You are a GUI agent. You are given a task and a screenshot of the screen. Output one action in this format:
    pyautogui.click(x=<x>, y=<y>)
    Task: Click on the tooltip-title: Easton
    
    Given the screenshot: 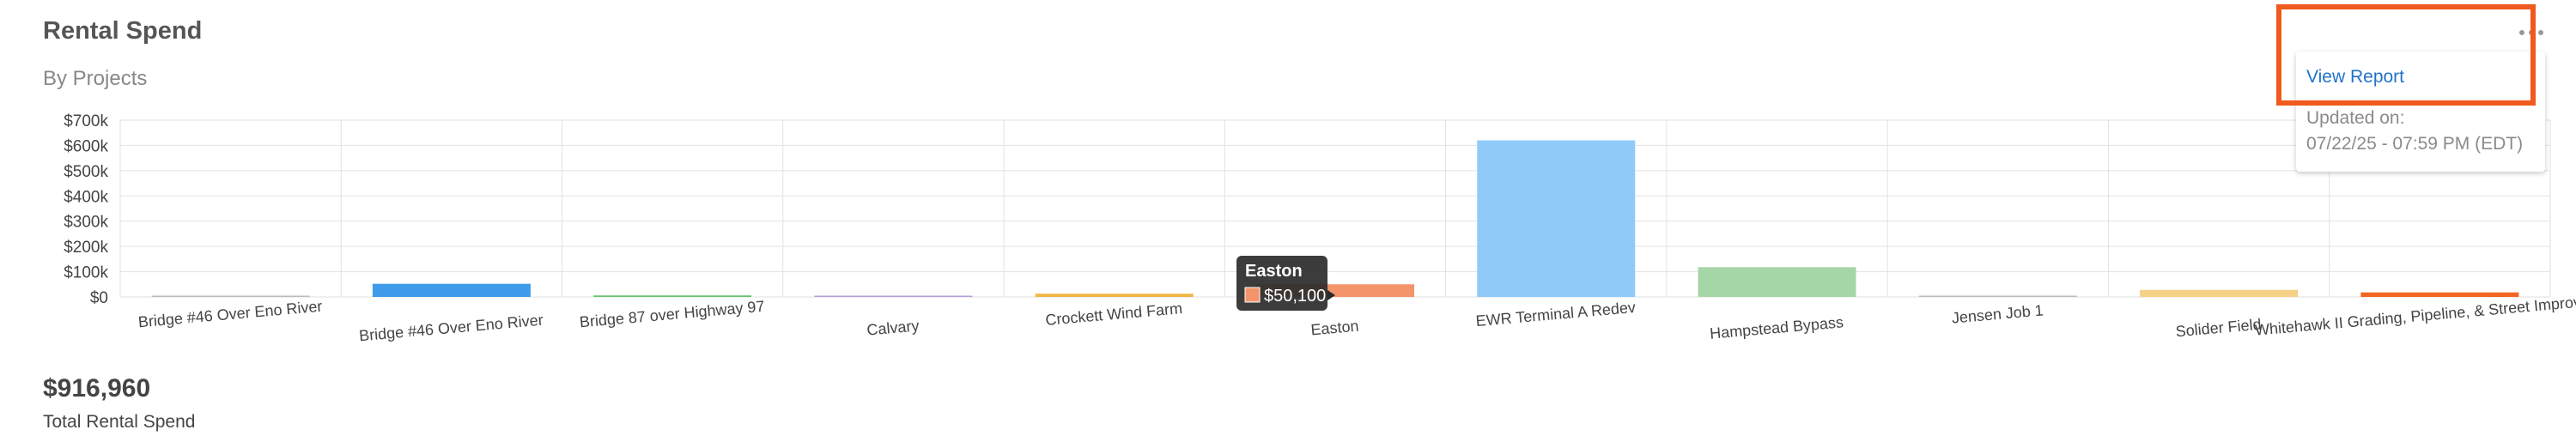 What is the action you would take?
    pyautogui.click(x=1274, y=271)
    